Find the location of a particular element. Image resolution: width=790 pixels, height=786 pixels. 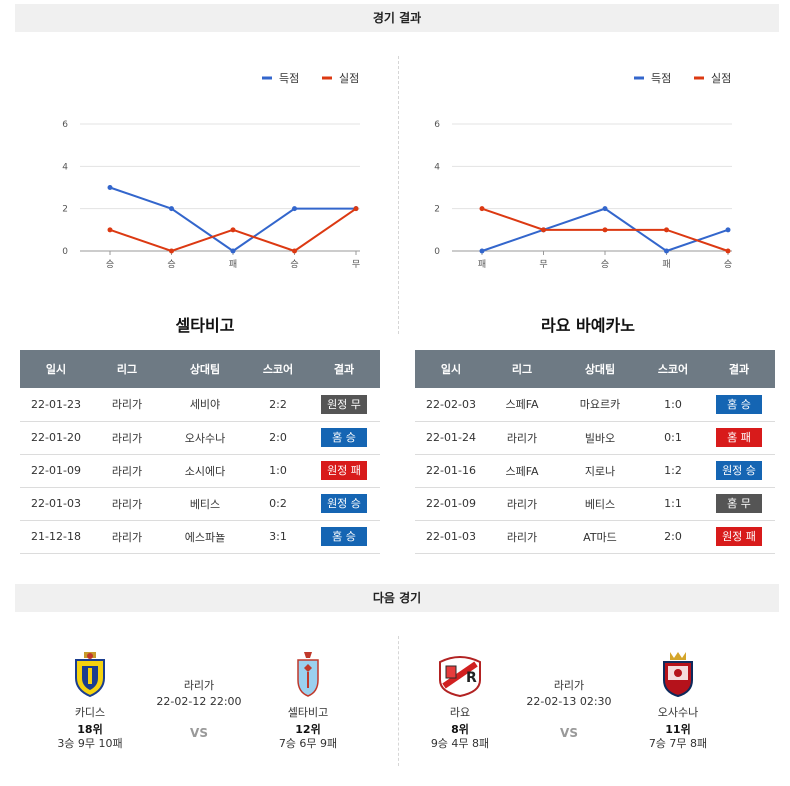

col-header-score: 스코어 is located at coordinates (673, 369).